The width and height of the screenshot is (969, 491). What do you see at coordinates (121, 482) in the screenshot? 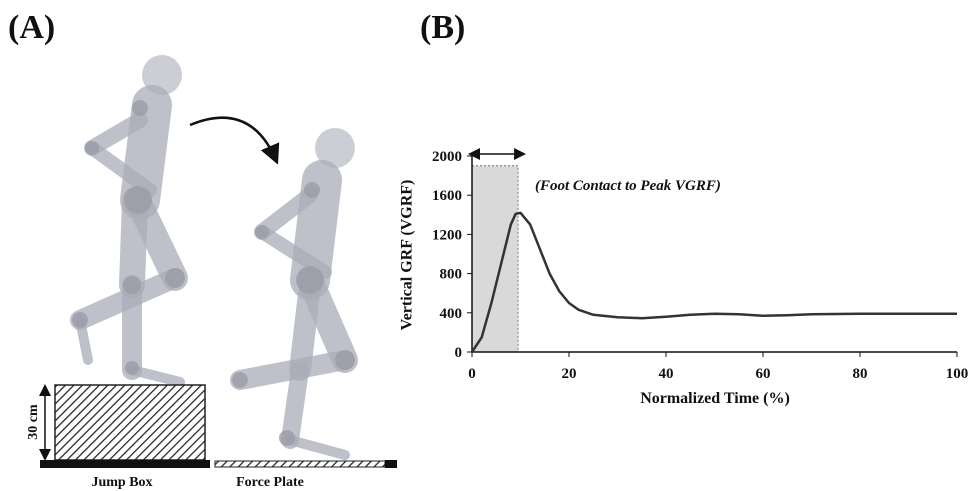
I see `jump-box-label: Jump Box` at bounding box center [121, 482].